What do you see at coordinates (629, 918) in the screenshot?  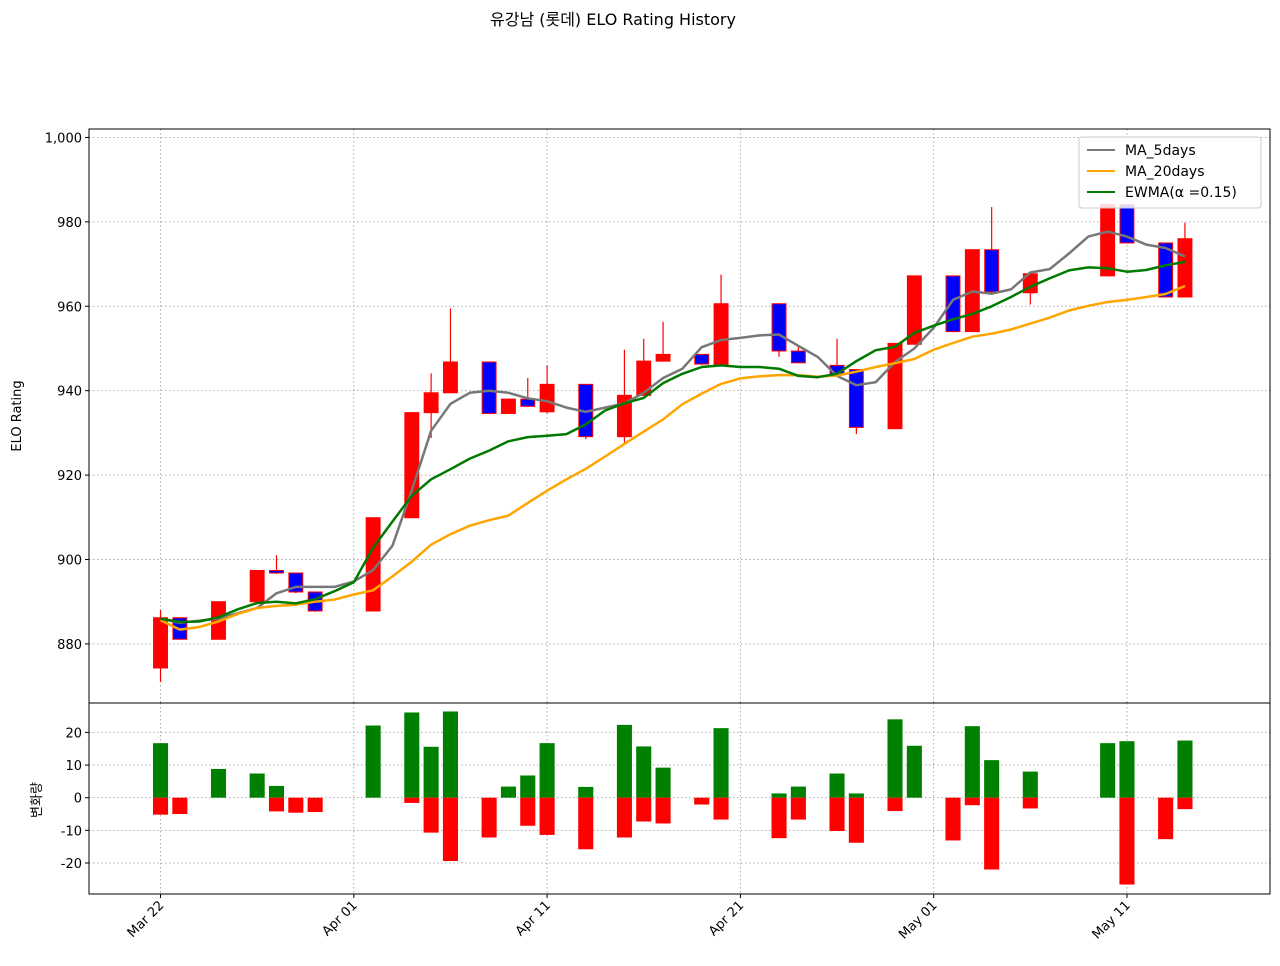 I see `x-axis-ticks: Mar 22 Apr 01 Apr 11 Apr 21 May 01 May 11` at bounding box center [629, 918].